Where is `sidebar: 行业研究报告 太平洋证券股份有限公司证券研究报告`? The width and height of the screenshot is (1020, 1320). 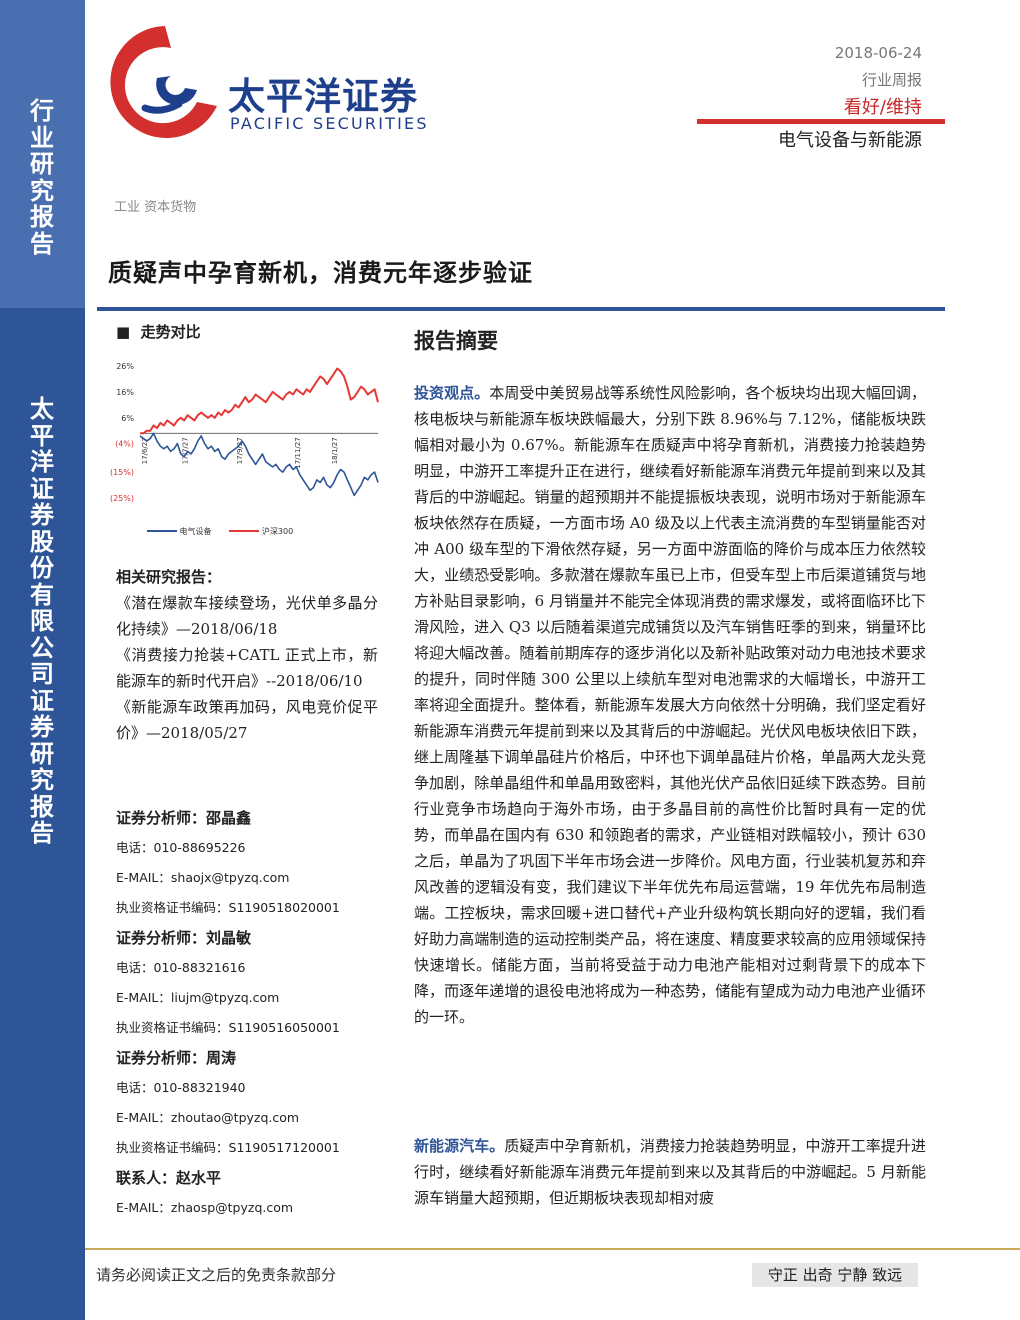
sidebar: 行业研究报告 太平洋证券股份有限公司证券研究报告 is located at coordinates (42, 660).